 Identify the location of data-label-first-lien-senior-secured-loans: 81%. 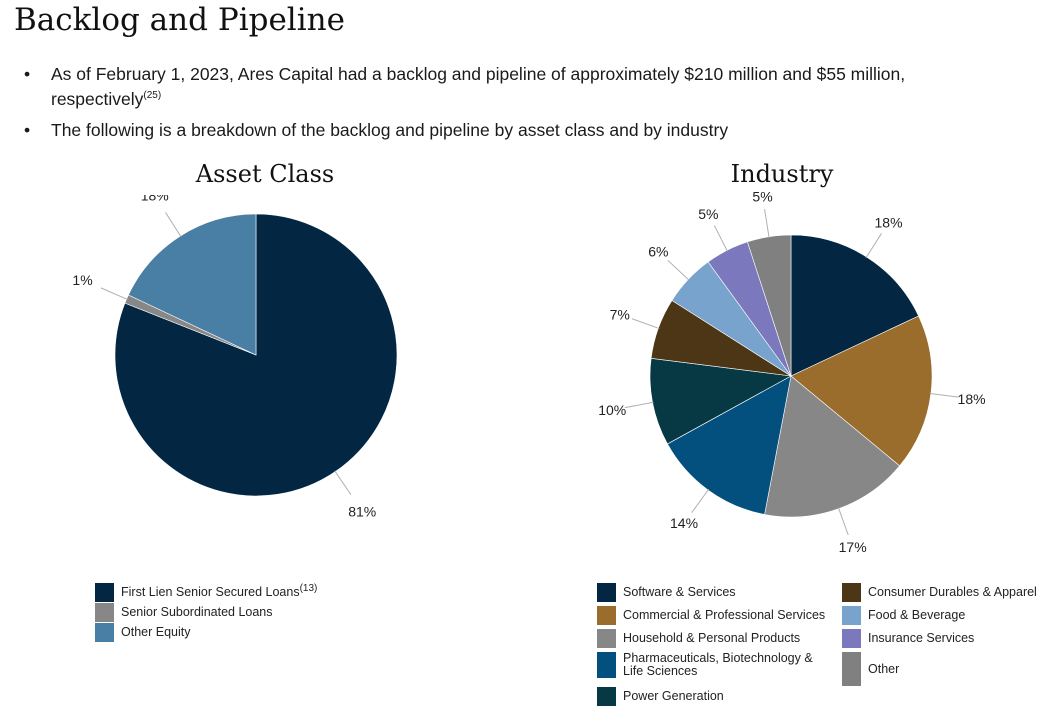
(362, 511).